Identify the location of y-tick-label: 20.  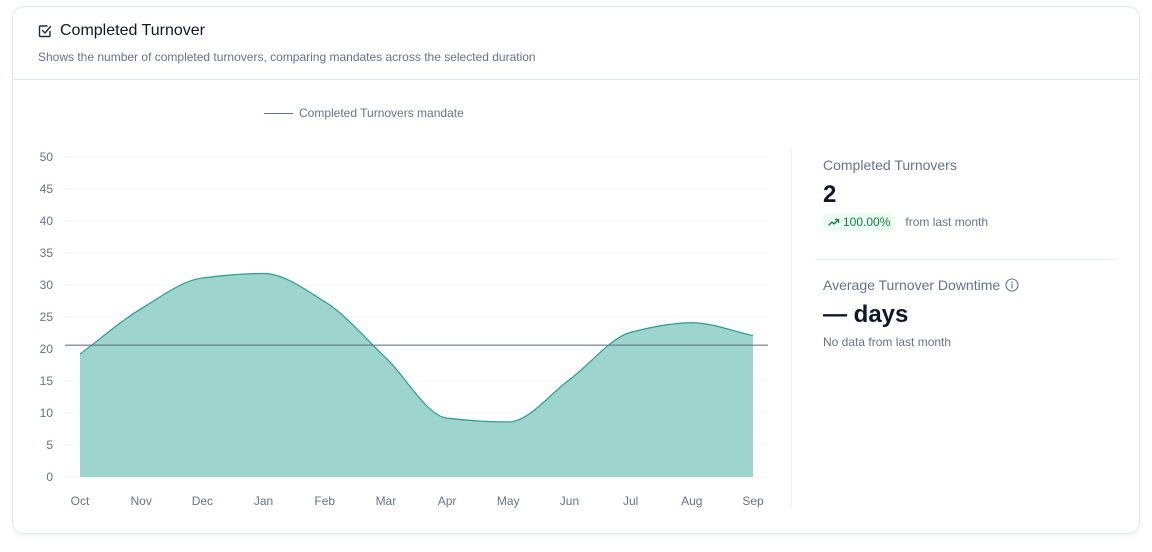
(47, 349).